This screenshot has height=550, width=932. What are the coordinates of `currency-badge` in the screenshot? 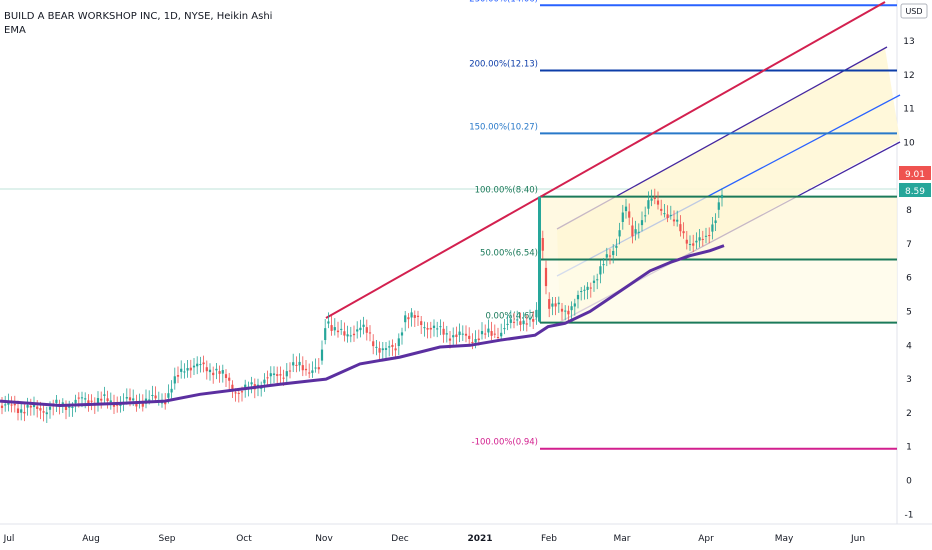 It's located at (914, 11).